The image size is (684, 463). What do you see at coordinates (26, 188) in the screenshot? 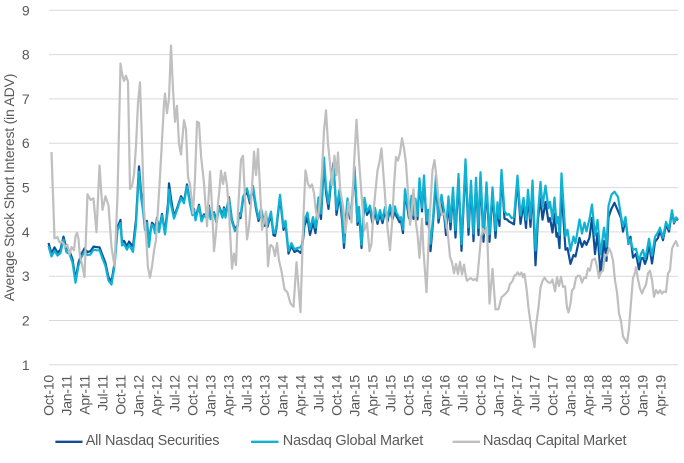
I see `svg-text: 5` at bounding box center [26, 188].